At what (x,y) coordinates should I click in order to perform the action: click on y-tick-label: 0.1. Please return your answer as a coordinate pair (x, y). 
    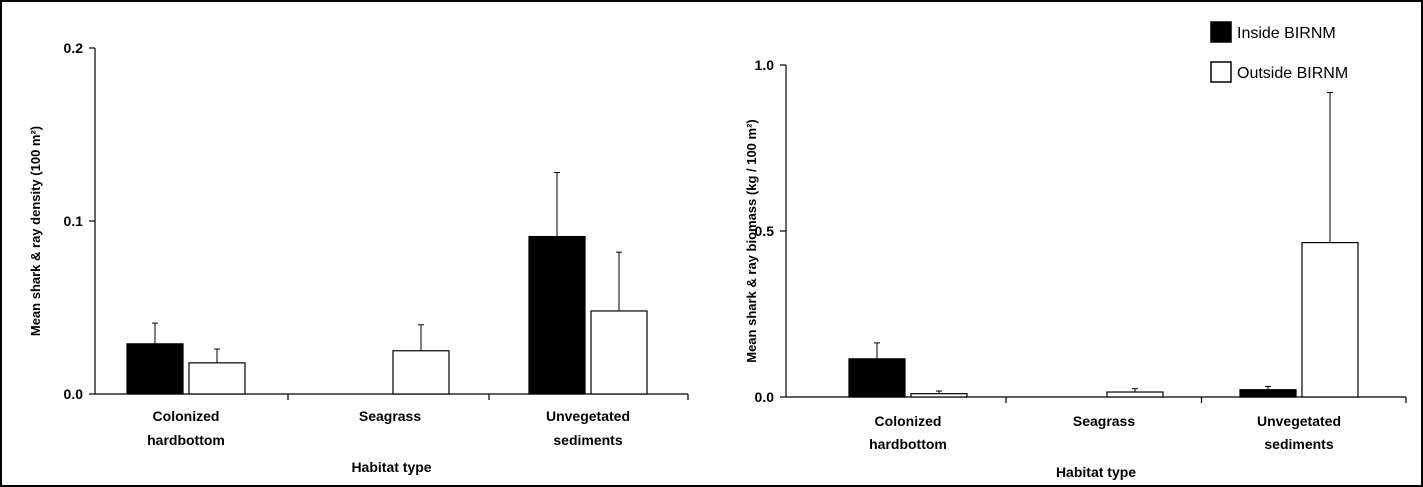
    Looking at the image, I should click on (74, 221).